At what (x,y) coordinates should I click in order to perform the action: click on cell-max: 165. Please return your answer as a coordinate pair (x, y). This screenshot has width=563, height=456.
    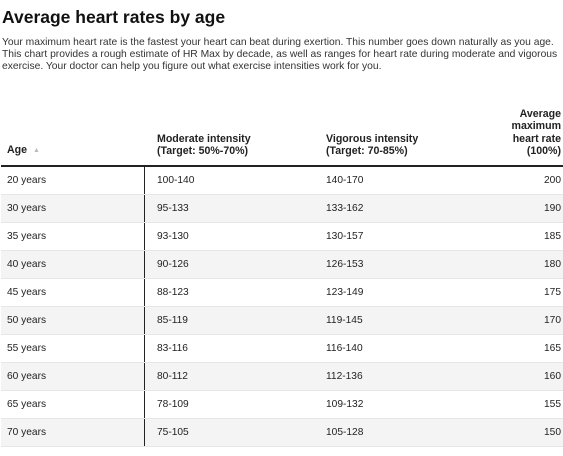
    Looking at the image, I should click on (552, 348).